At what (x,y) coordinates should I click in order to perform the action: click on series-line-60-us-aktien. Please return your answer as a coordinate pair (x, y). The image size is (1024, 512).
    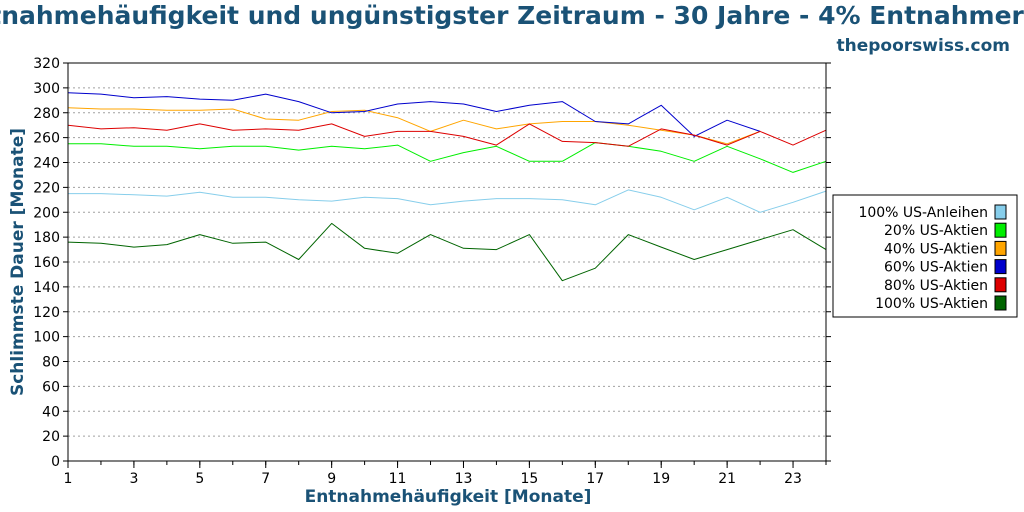
    Looking at the image, I should click on (414, 114).